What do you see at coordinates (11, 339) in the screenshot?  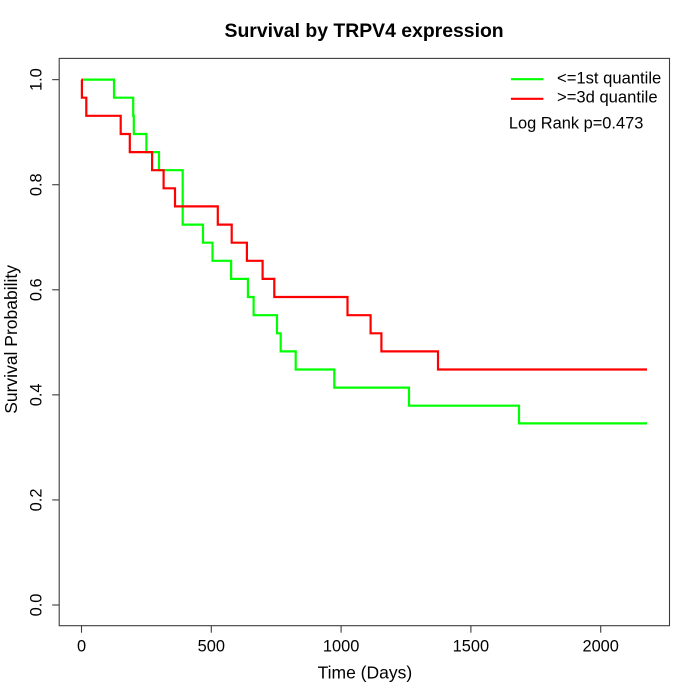 I see `svg-text: Survival Probability` at bounding box center [11, 339].